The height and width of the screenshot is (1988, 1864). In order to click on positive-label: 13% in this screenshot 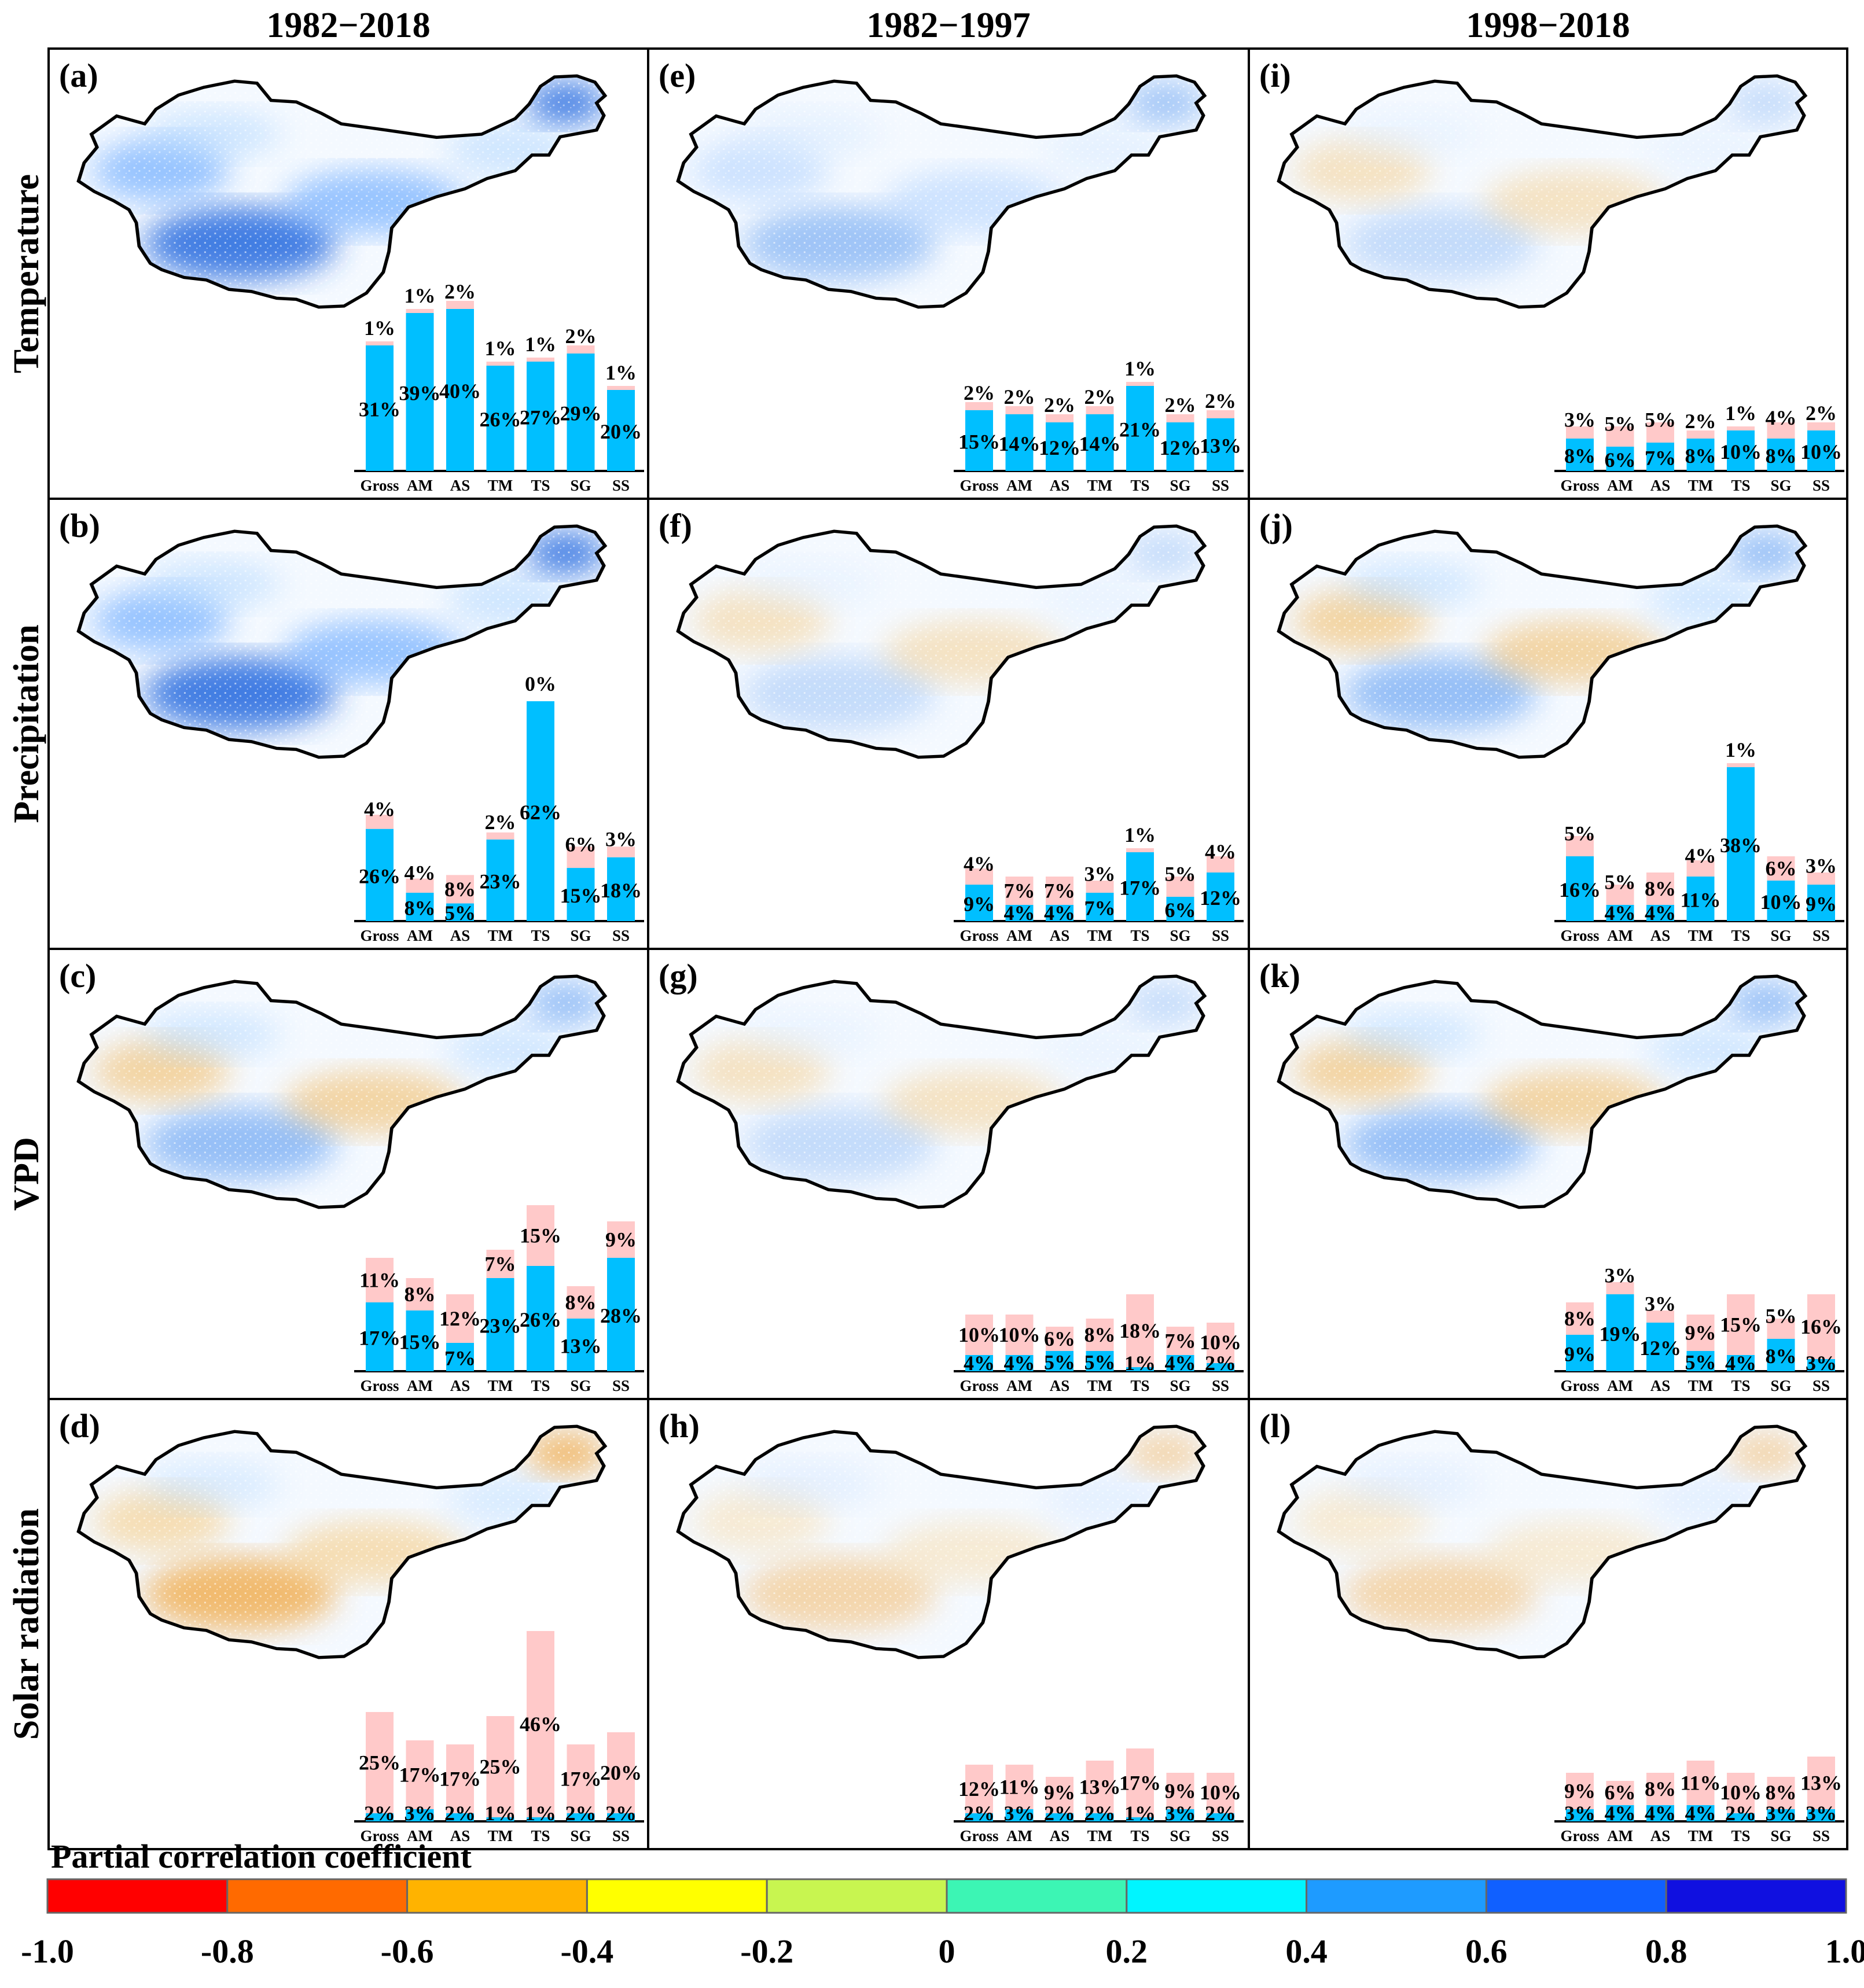, I will do `click(581, 1347)`.